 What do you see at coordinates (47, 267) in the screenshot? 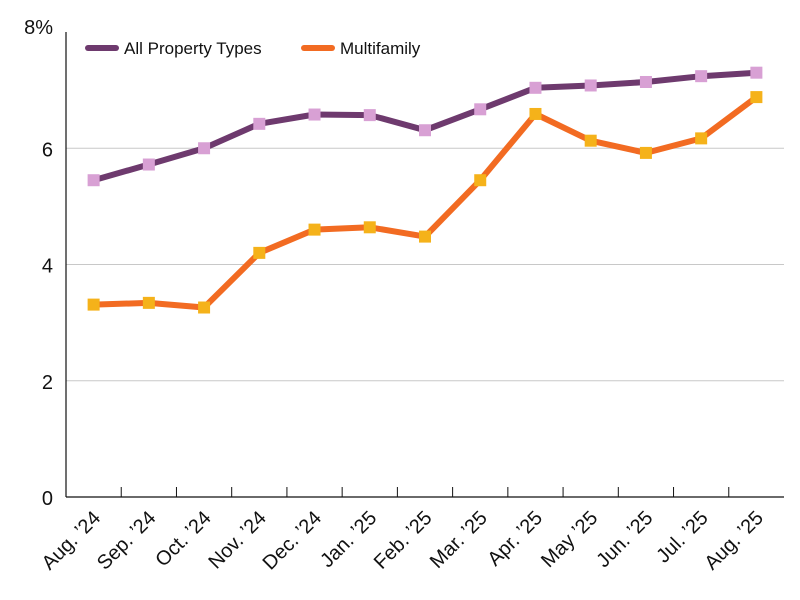
I see `y-tick-label: 4` at bounding box center [47, 267].